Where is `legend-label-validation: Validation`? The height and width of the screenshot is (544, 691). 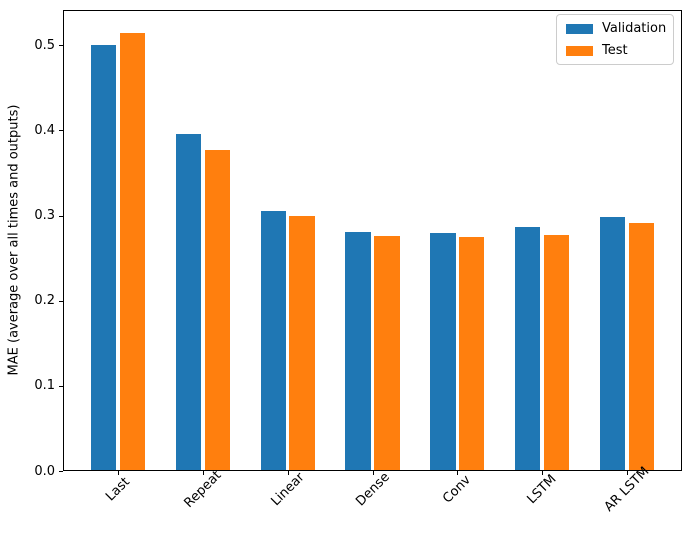 legend-label-validation: Validation is located at coordinates (634, 28).